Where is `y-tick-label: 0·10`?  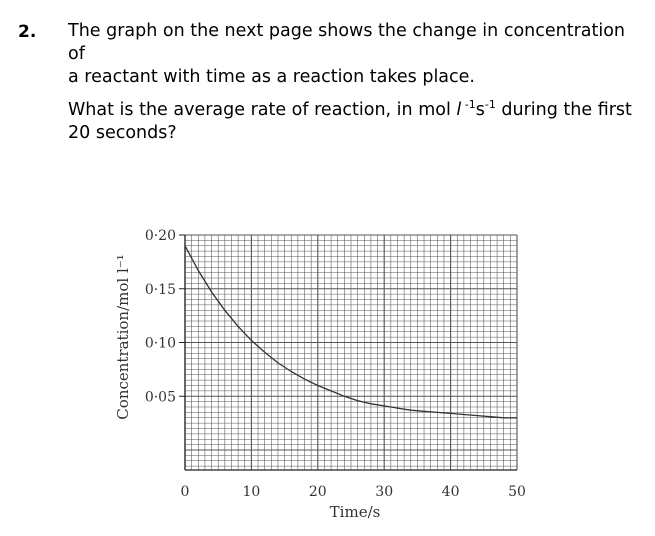
y-tick-label: 0·10 is located at coordinates (160, 344).